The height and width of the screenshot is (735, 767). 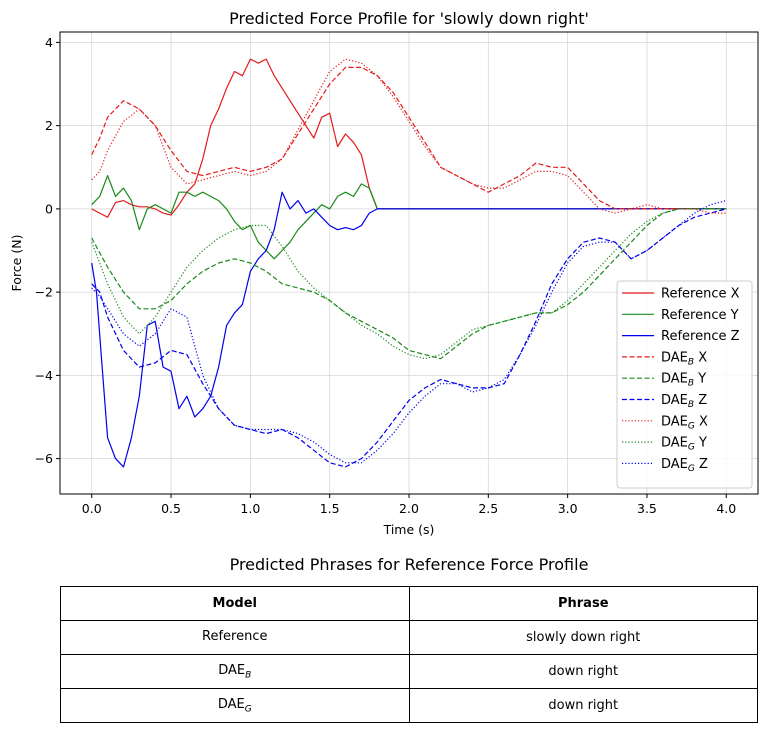 What do you see at coordinates (44, 458) in the screenshot?
I see `y-tick-label: −6` at bounding box center [44, 458].